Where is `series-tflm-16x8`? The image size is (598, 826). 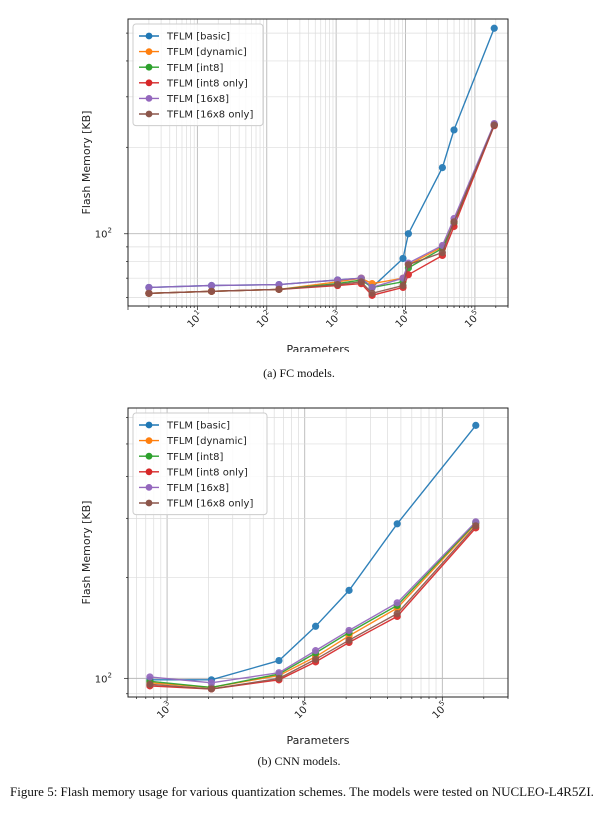 series-tflm-16x8 is located at coordinates (313, 602).